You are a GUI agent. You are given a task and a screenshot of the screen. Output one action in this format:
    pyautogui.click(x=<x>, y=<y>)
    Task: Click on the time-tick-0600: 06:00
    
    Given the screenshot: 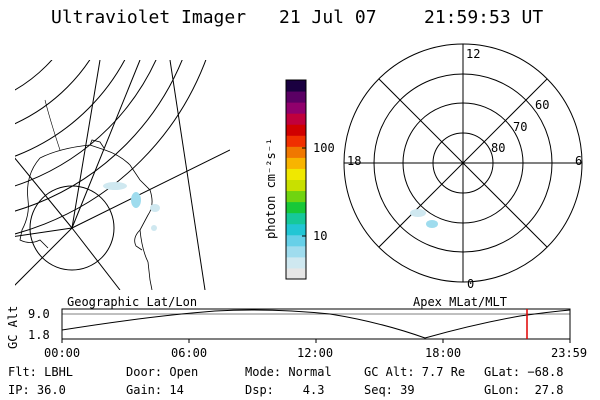 What is the action you would take?
    pyautogui.click(x=189, y=353)
    